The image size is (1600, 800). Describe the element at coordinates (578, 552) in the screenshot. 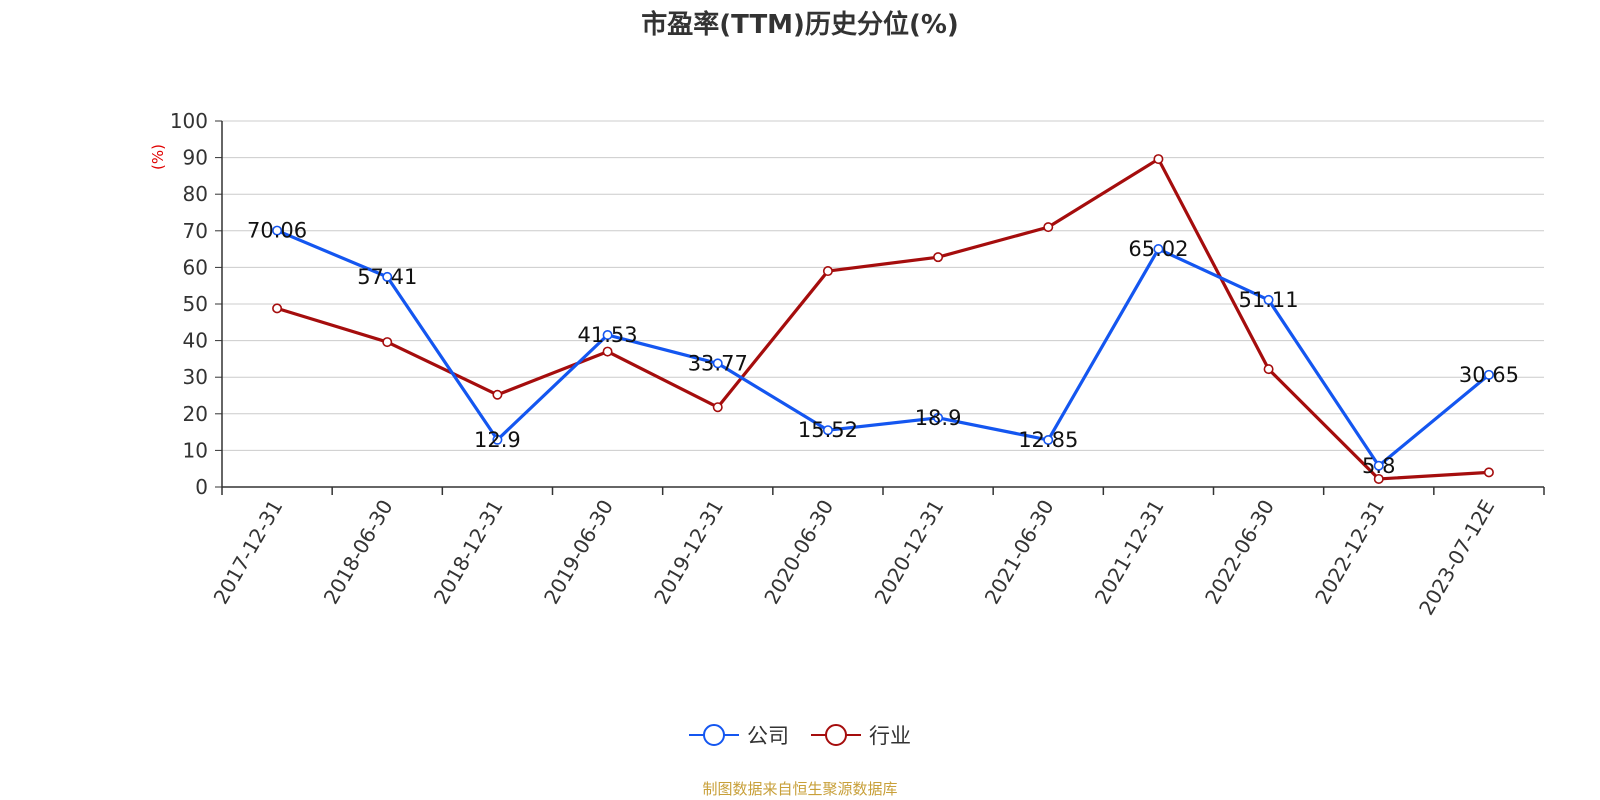

I see `x-tick-label: 2019-06-30` at that location.